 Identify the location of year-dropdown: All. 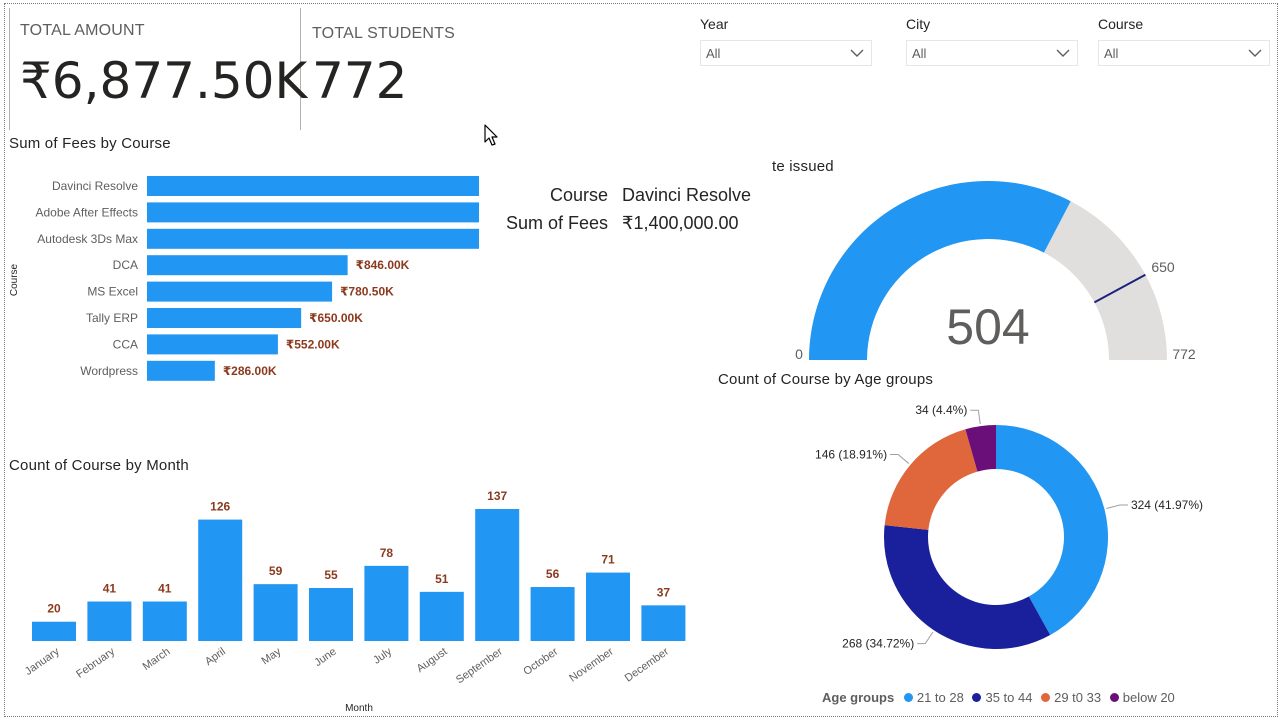
(786, 53).